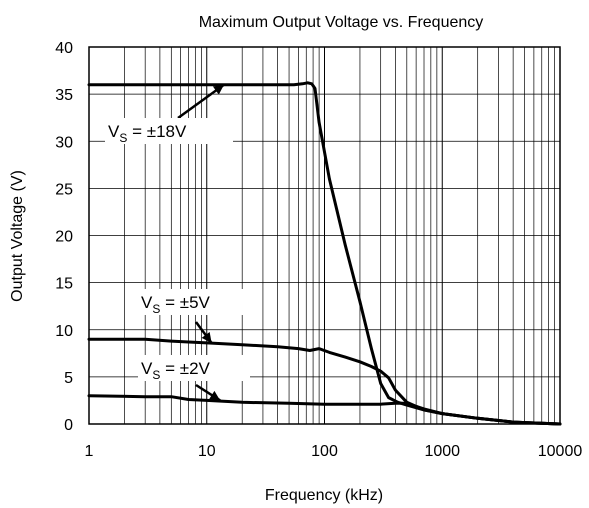  What do you see at coordinates (442, 451) in the screenshot?
I see `x-tick-label: 1000` at bounding box center [442, 451].